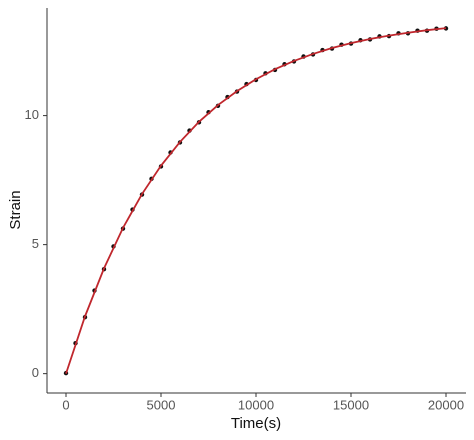  I want to click on y-tick-label: 5, so click(35, 243).